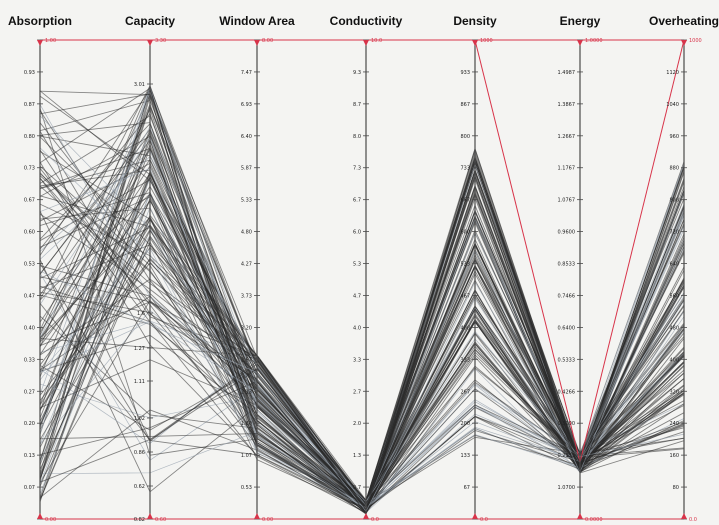 This screenshot has width=719, height=525. Describe the element at coordinates (246, 456) in the screenshot. I see `tick-label: 1.07` at that location.